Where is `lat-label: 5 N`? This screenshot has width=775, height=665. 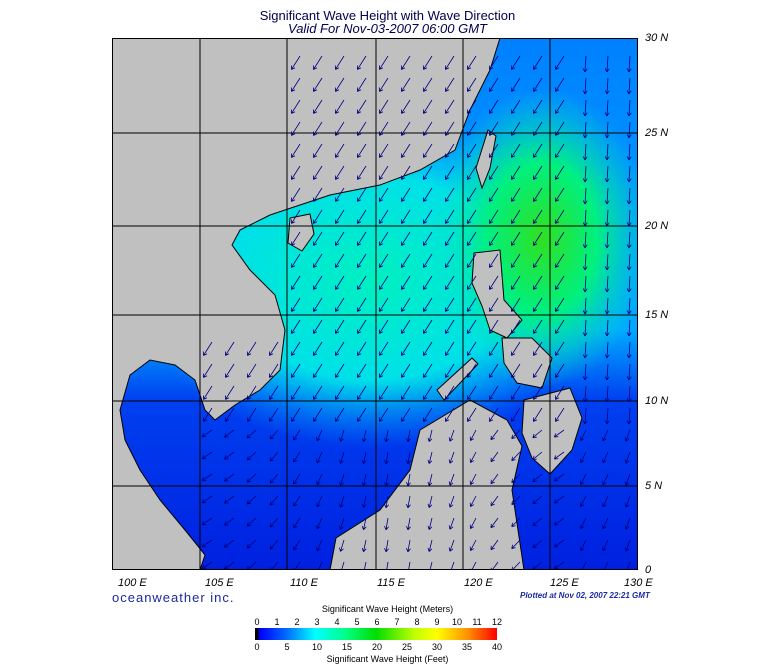 lat-label: 5 N is located at coordinates (654, 486).